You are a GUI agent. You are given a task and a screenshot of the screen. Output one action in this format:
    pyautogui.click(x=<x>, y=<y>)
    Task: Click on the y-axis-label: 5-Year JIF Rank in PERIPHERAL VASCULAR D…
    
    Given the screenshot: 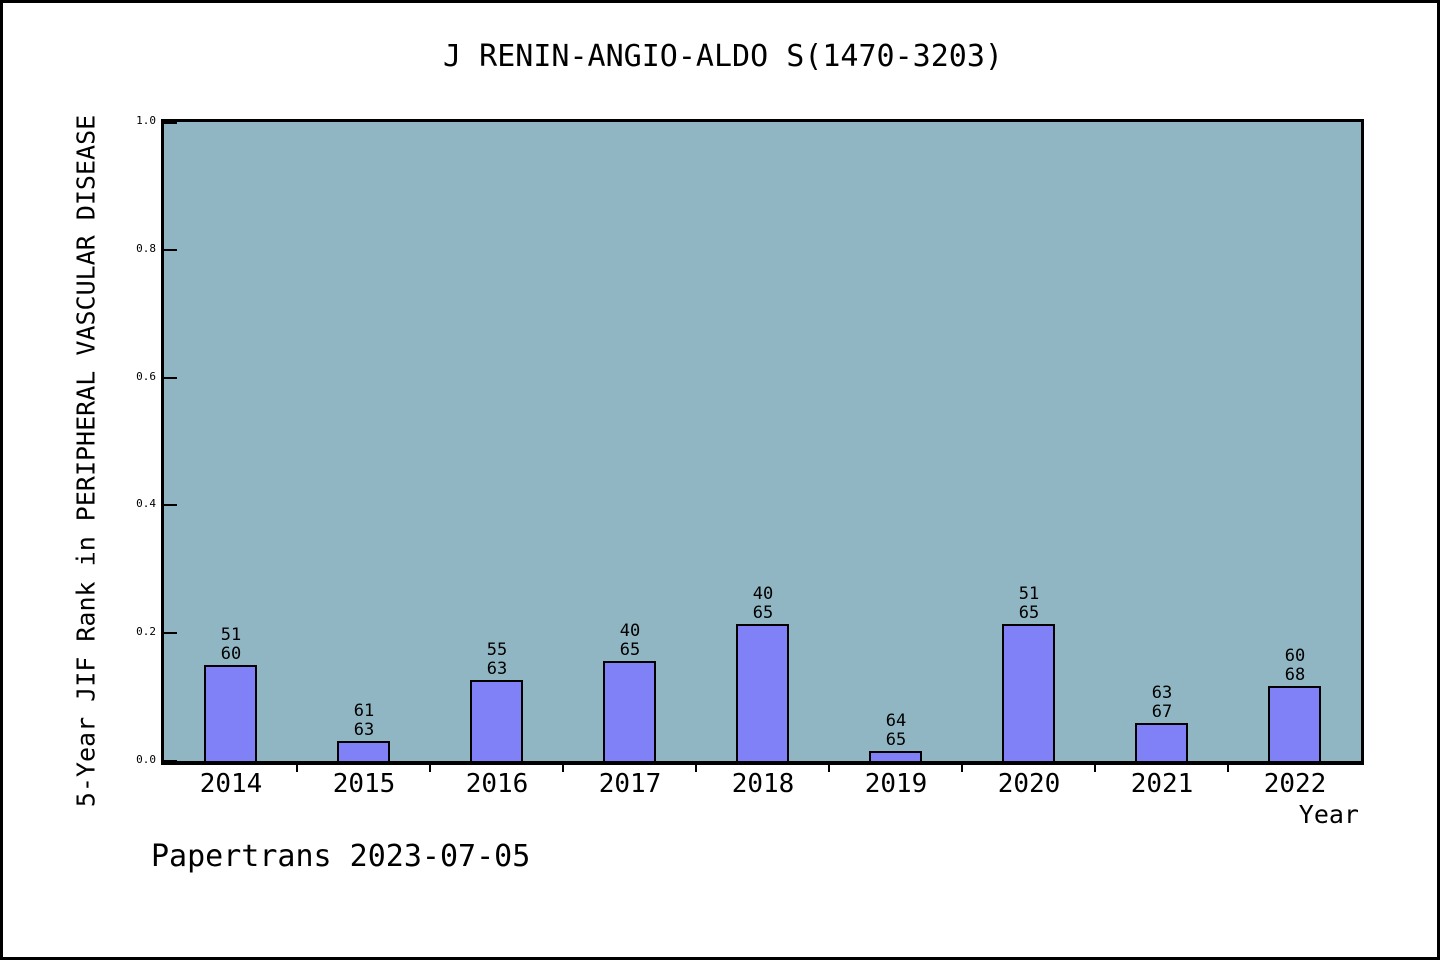 What is the action you would take?
    pyautogui.click(x=86, y=461)
    